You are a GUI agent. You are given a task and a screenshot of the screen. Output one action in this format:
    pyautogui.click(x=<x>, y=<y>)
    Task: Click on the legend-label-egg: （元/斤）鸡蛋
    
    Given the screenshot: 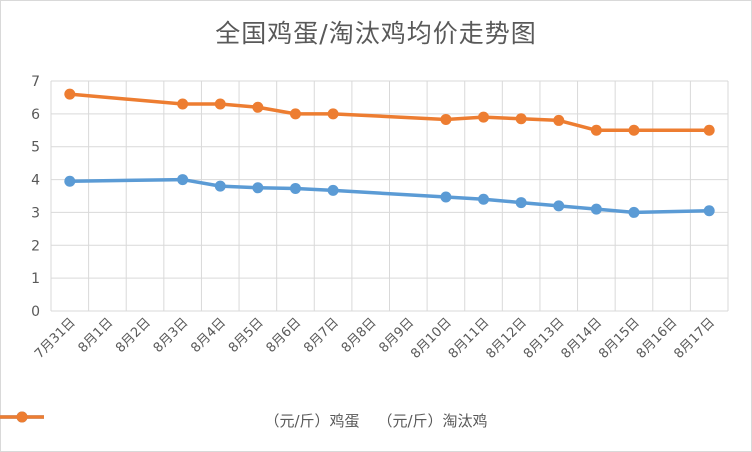 What is the action you would take?
    pyautogui.click(x=312, y=421)
    